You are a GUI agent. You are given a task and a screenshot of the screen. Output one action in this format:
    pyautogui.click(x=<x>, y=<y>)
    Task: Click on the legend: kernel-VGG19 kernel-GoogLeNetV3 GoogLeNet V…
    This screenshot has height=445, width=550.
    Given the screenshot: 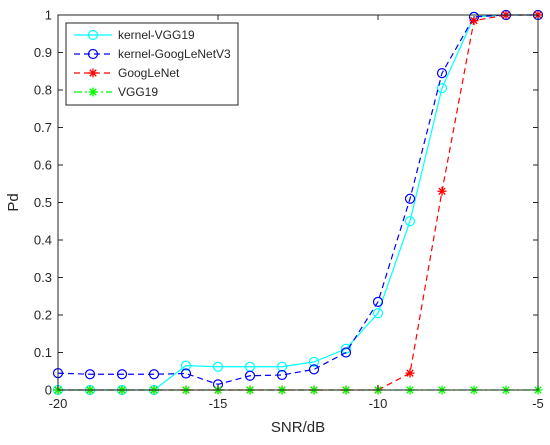 What is the action you would take?
    pyautogui.click(x=152, y=64)
    